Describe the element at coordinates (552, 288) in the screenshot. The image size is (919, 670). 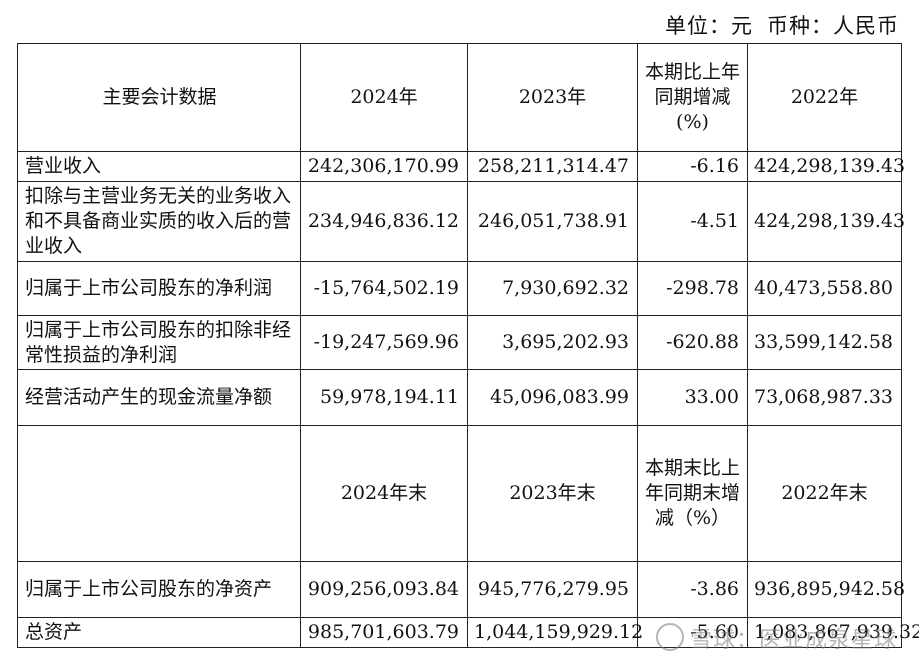
I see `row-2023: 7,930,692.32` at that location.